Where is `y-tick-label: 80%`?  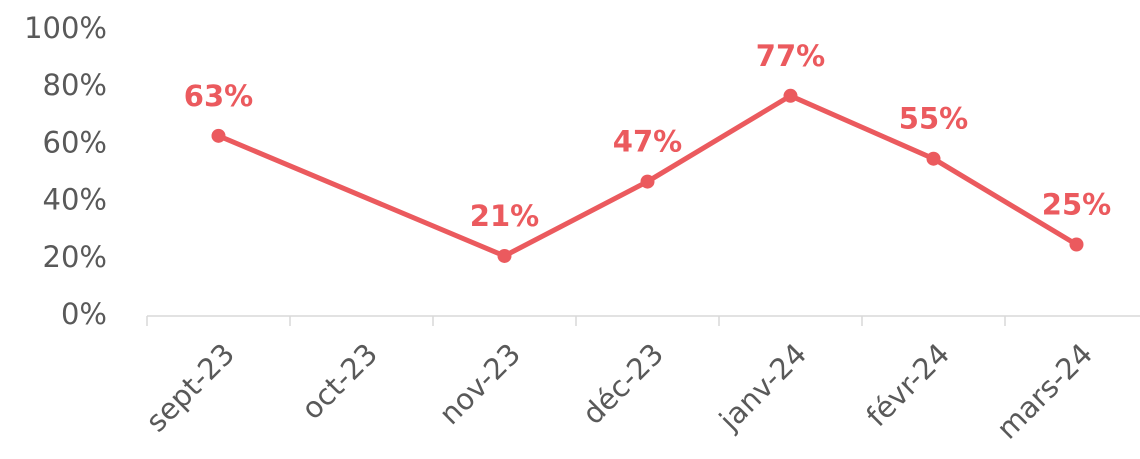
y-tick-label: 80% is located at coordinates (75, 85).